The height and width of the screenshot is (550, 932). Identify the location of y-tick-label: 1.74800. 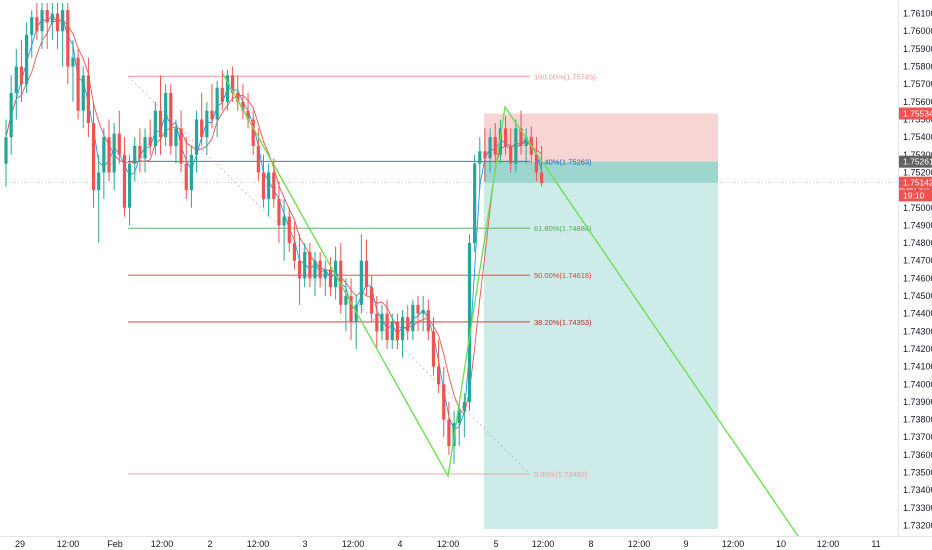
(917, 243).